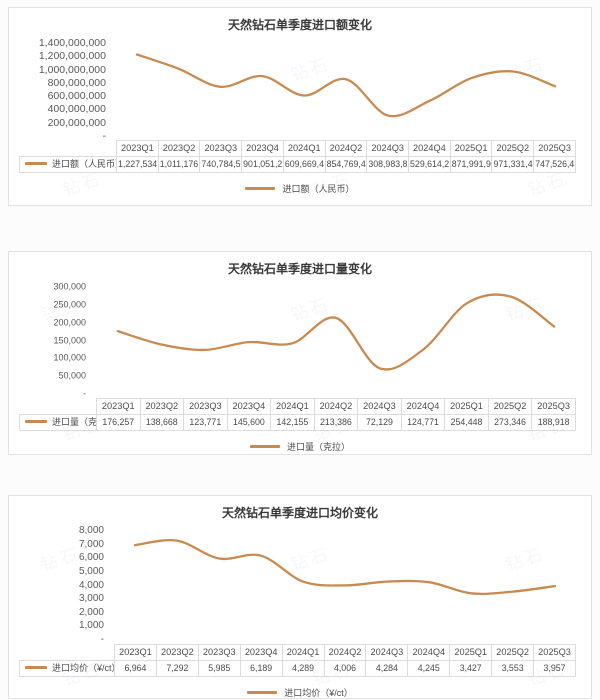  What do you see at coordinates (345, 668) in the screenshot?
I see `value-cell: 4,006` at bounding box center [345, 668].